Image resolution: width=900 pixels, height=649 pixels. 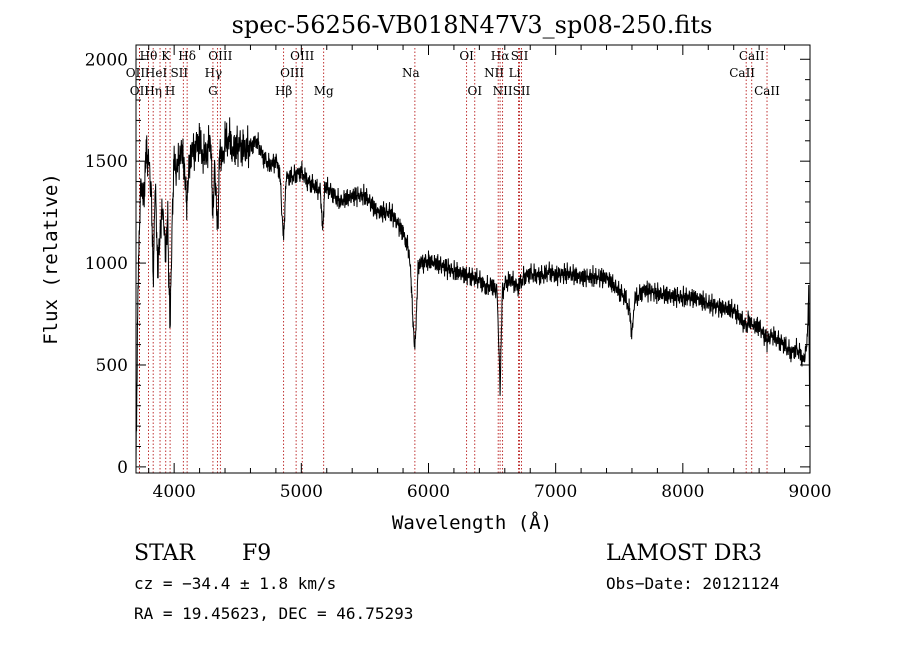 What do you see at coordinates (235, 583) in the screenshot?
I see `redshift-value: cz = −34.4 ± 1.8 km/s` at bounding box center [235, 583].